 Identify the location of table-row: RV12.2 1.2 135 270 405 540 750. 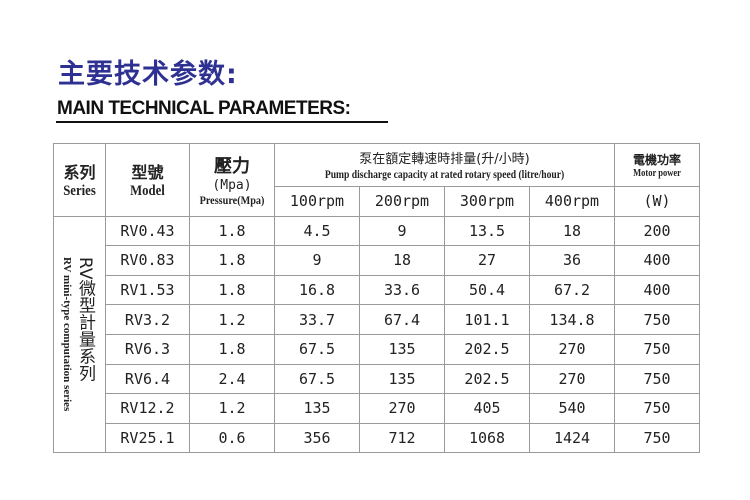
(377, 408).